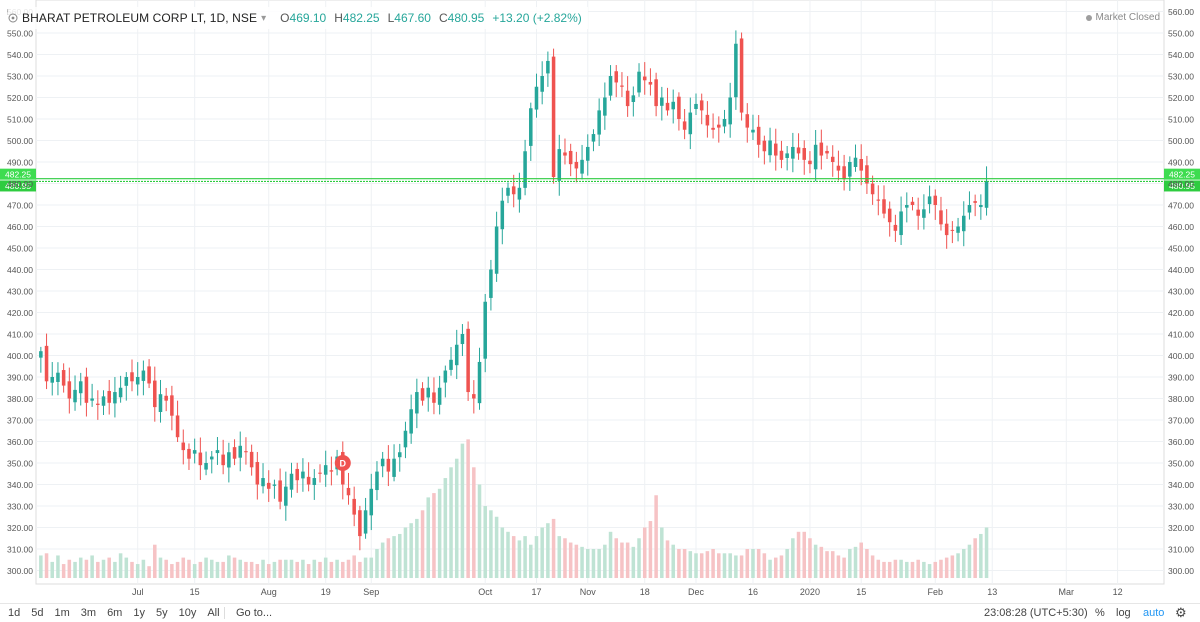 This screenshot has height=622, width=1200. Describe the element at coordinates (1100, 613) in the screenshot. I see `percent-scale-toggle: %` at that location.